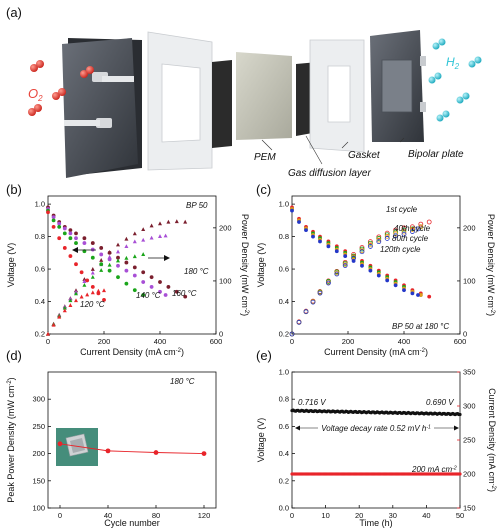 The width and height of the screenshot is (500, 531). Describe the element at coordinates (469, 227) in the screenshot. I see `c-y2tick-label-2: 200` at that location.